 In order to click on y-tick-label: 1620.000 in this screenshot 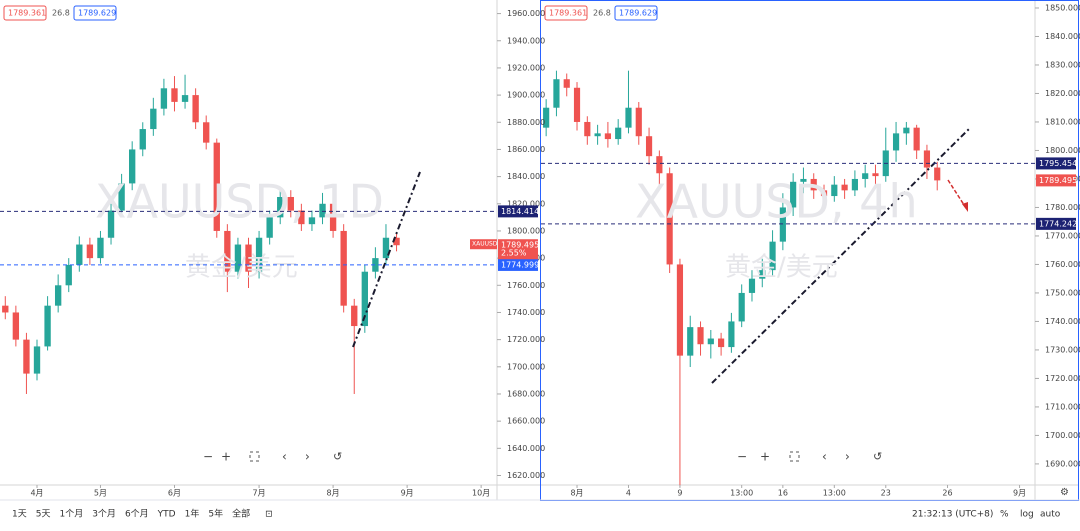, I will do `click(526, 475)`.